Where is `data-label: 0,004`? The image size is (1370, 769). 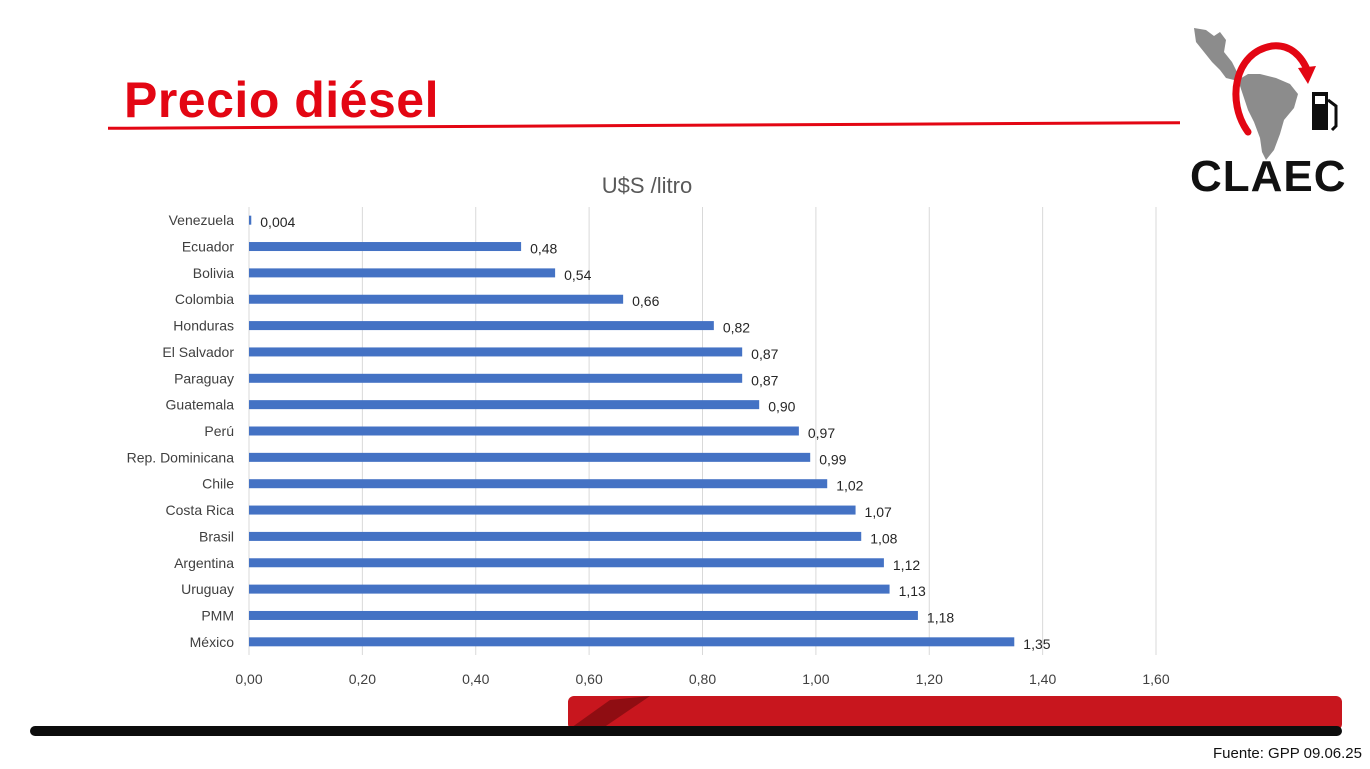 data-label: 0,004 is located at coordinates (277, 222).